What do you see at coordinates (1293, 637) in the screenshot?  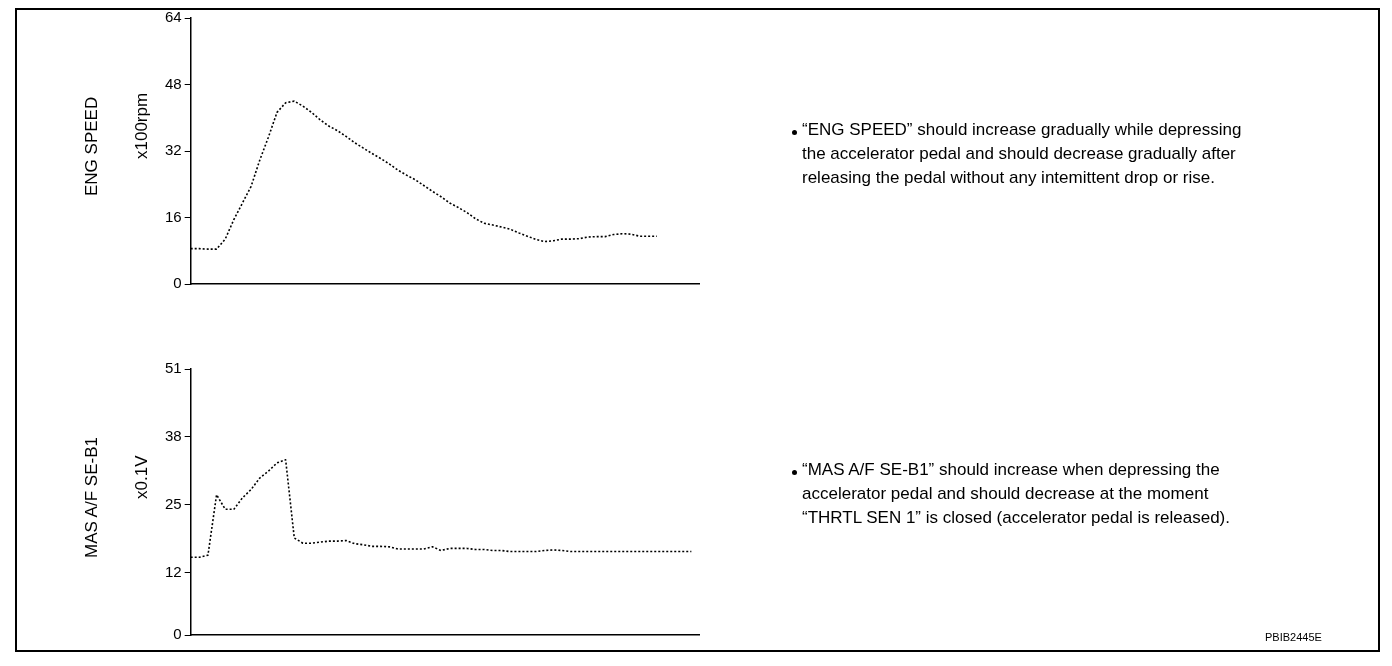 I see `text: PBIB2445E` at bounding box center [1293, 637].